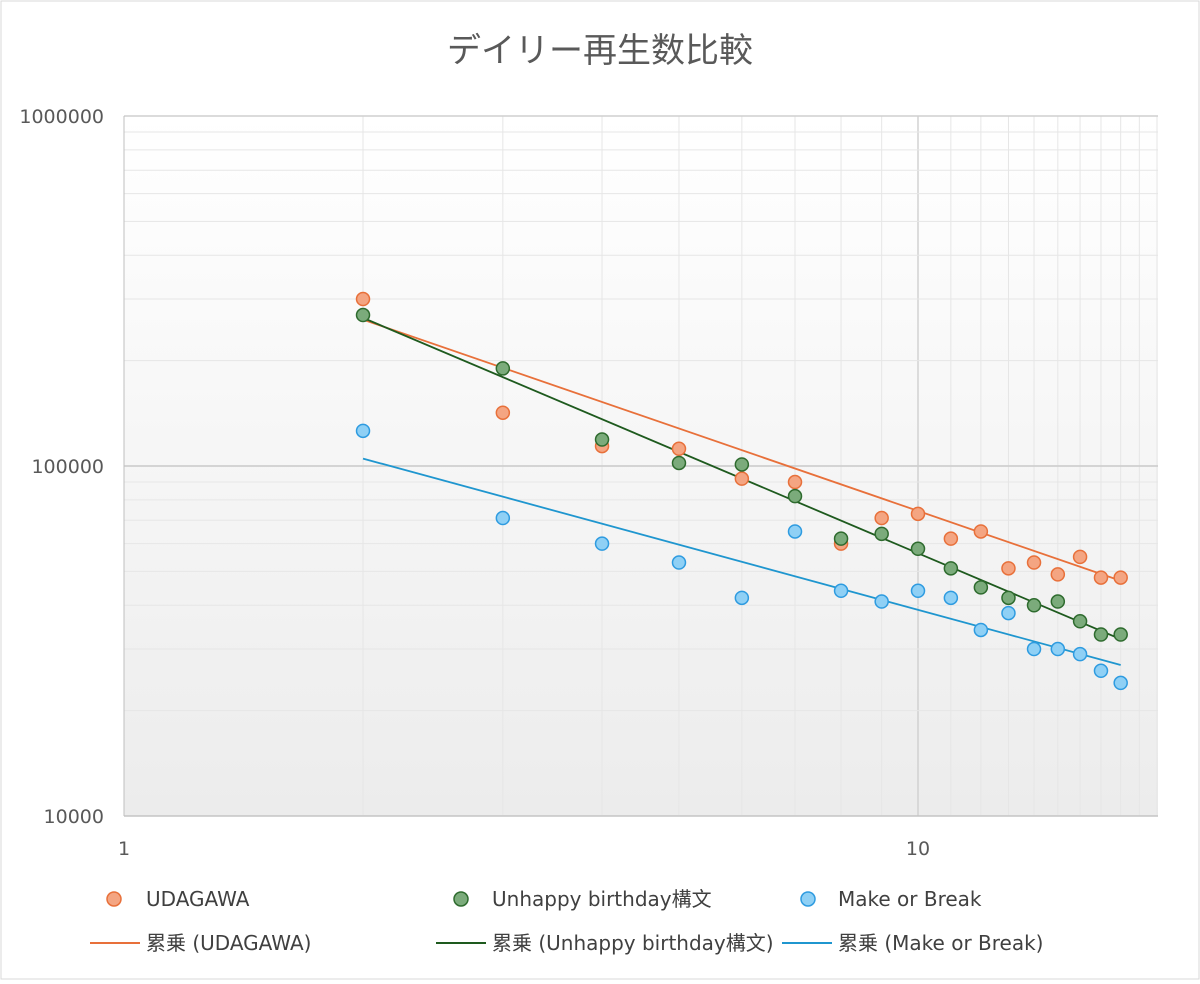  Describe the element at coordinates (808, 899) in the screenshot. I see `legend-marker-make-or-break` at that location.